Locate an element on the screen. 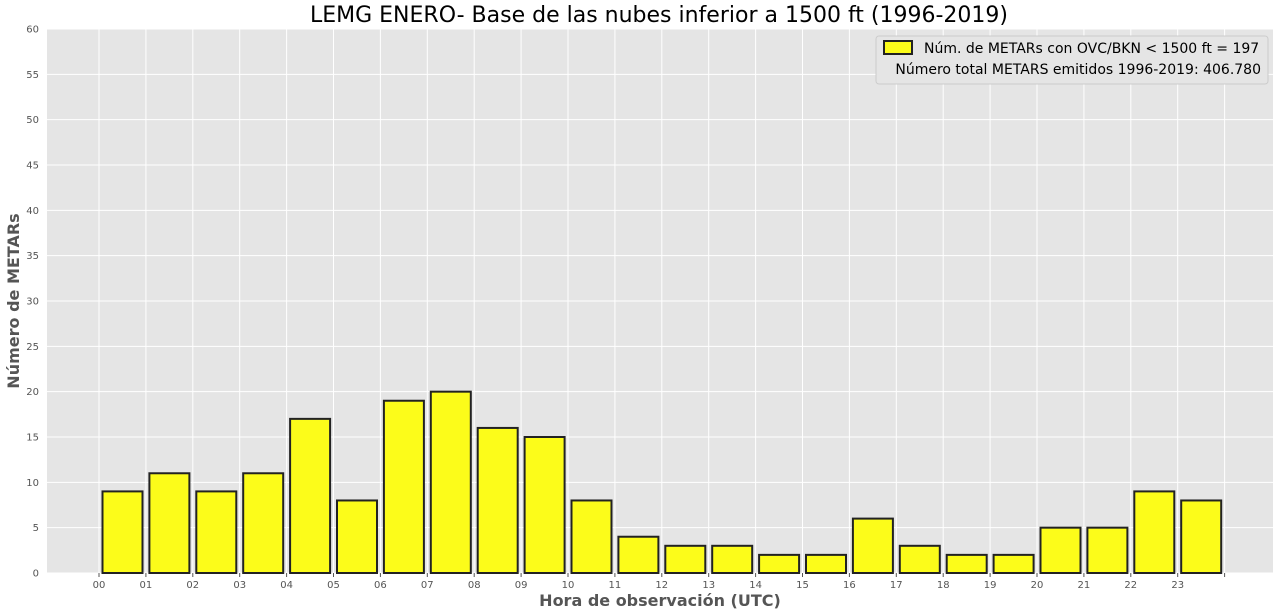 This screenshot has width=1280, height=616. x-tick-label: 20 is located at coordinates (1037, 585).